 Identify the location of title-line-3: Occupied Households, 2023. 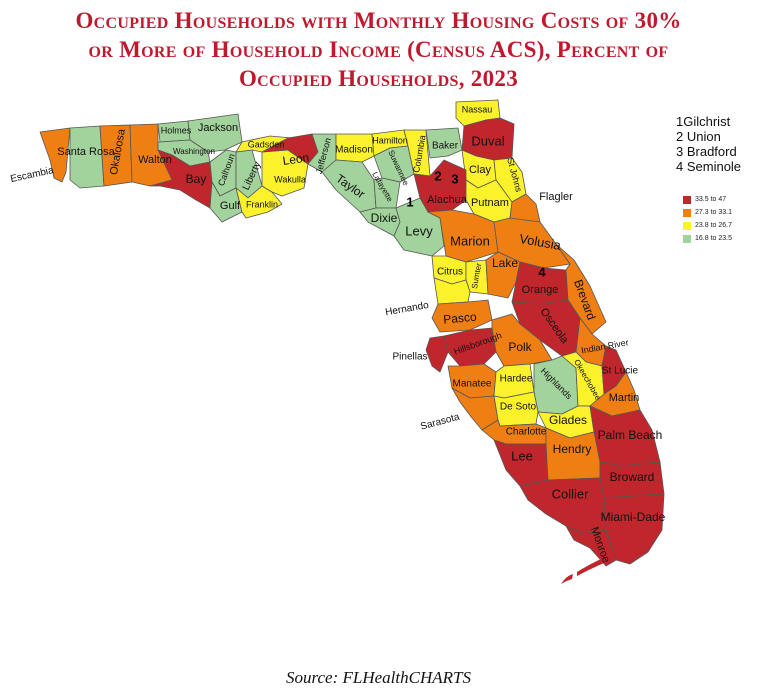
(378, 78).